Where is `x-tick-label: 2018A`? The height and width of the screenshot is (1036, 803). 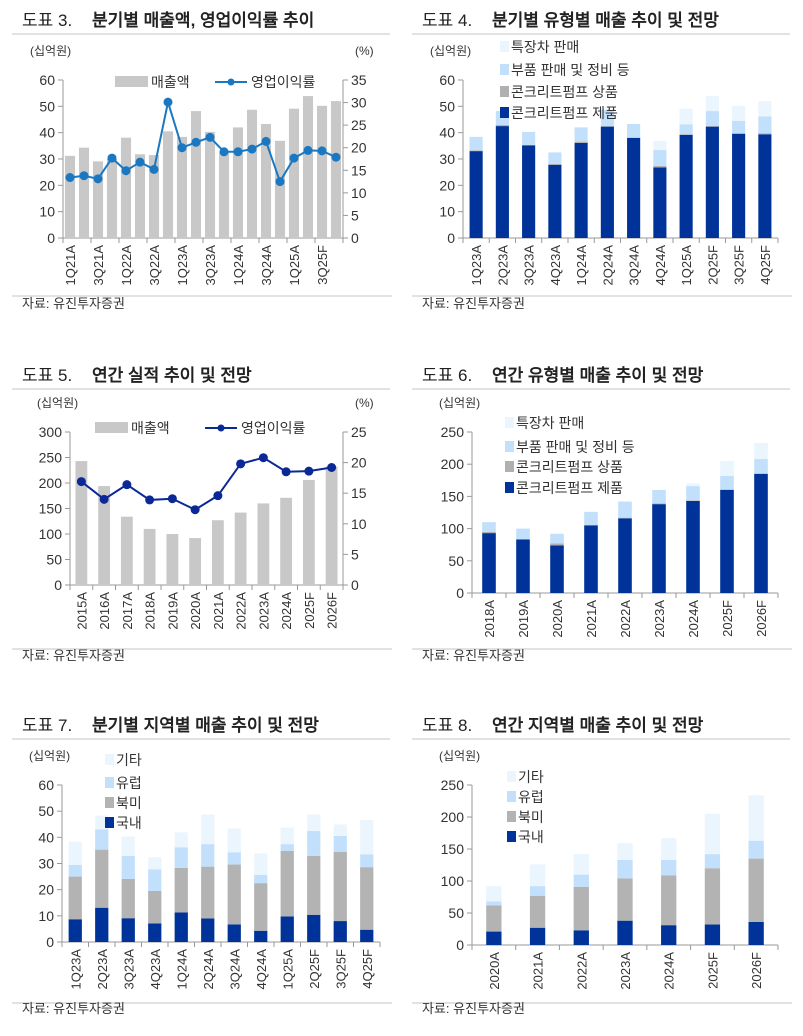 x-tick-label: 2018A is located at coordinates (150, 611).